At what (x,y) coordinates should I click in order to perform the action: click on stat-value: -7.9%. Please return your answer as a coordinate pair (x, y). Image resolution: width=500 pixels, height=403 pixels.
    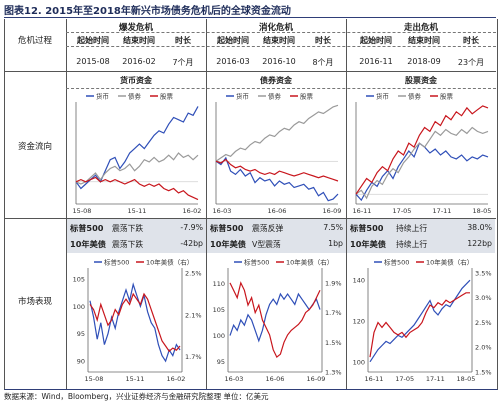
    Looking at the image, I should click on (191, 227).